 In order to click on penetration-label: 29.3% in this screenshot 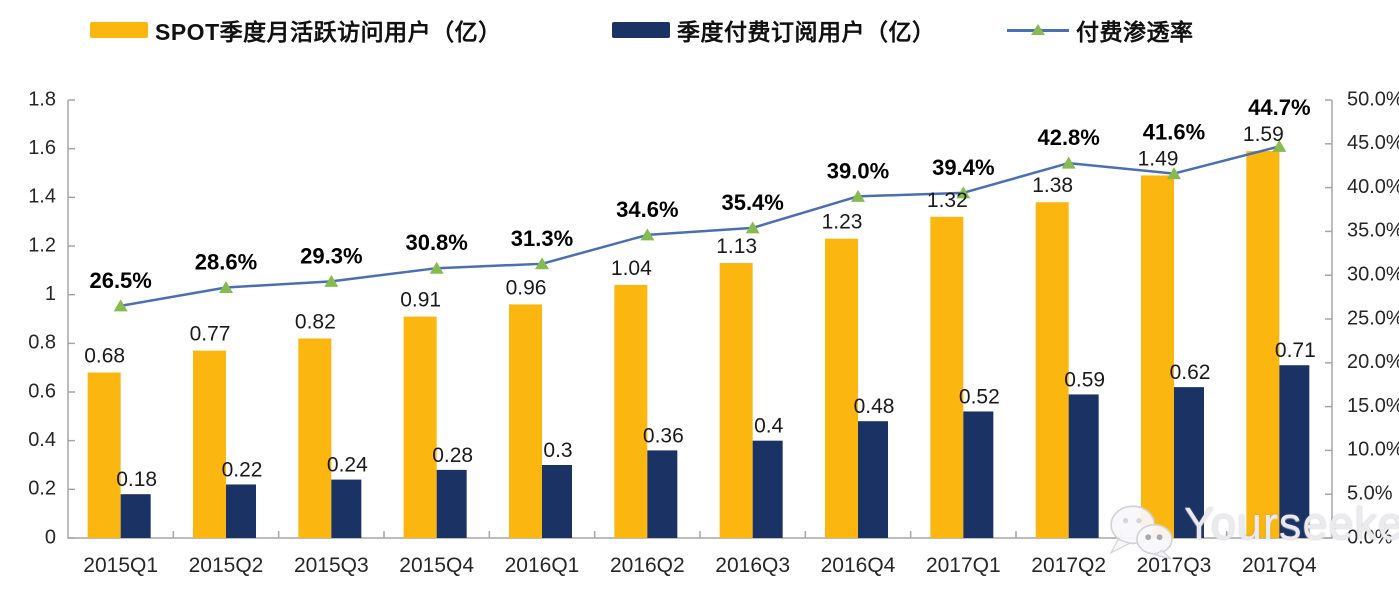, I will do `click(331, 255)`.